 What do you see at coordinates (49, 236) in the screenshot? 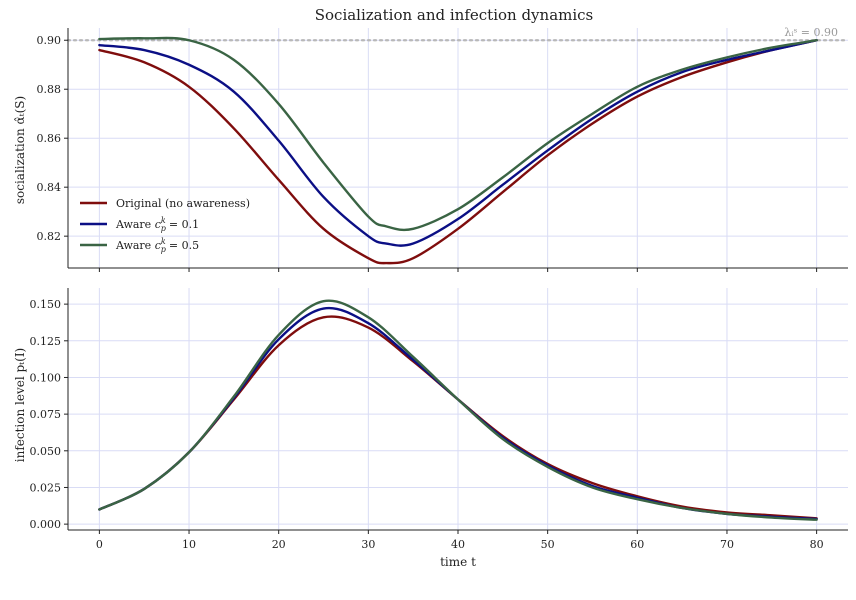
I see `y-tick-label: 0.82` at bounding box center [49, 236].